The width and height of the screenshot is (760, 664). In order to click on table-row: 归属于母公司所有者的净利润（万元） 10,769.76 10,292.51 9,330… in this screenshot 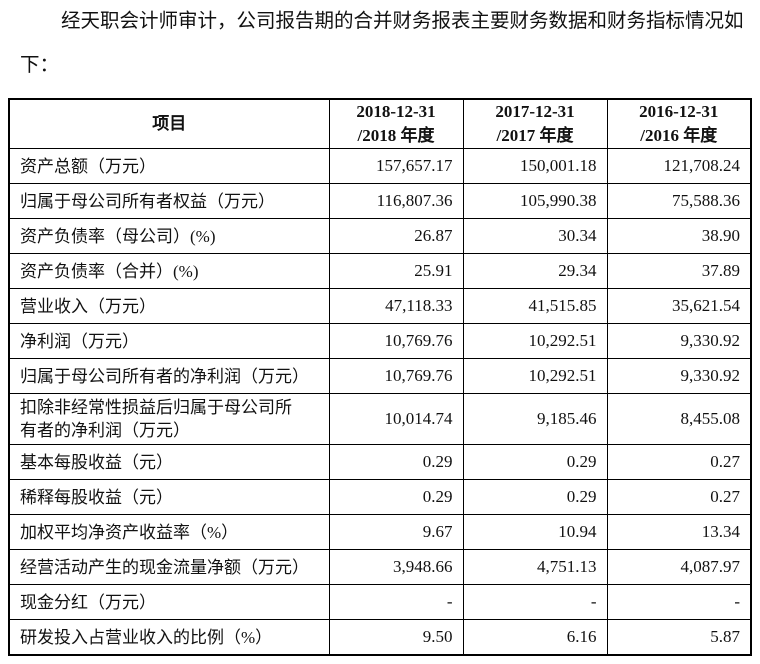, I will do `click(380, 376)`.